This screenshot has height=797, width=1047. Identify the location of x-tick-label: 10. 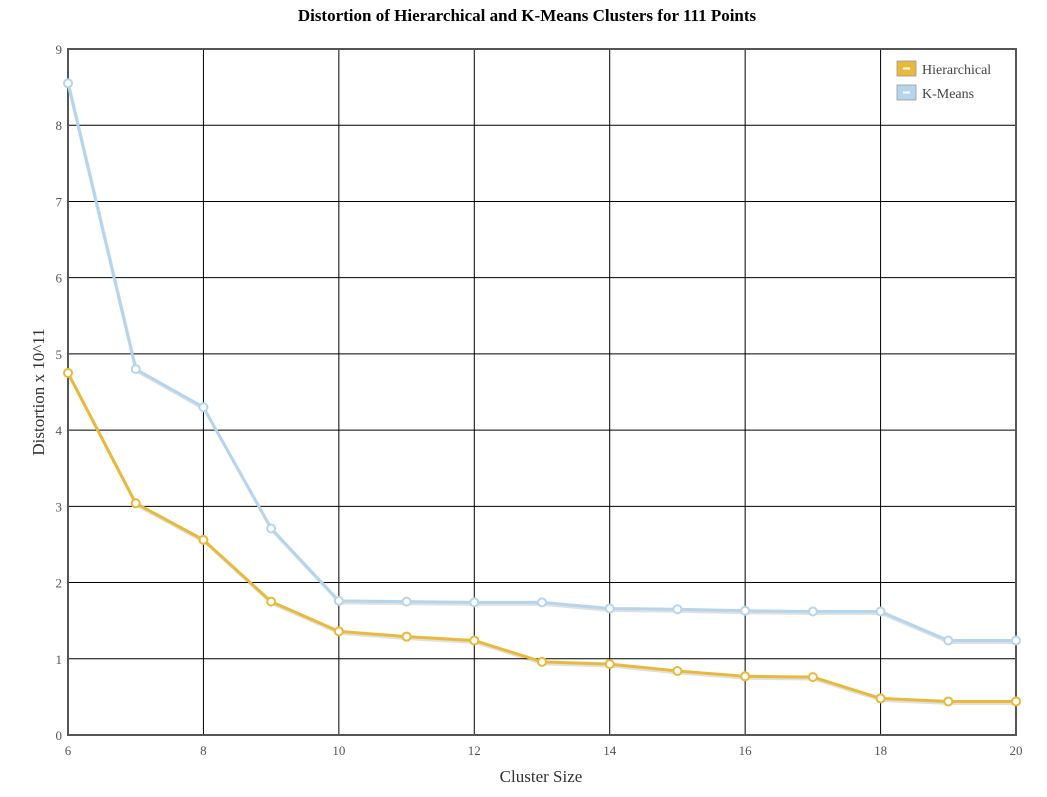
(338, 750).